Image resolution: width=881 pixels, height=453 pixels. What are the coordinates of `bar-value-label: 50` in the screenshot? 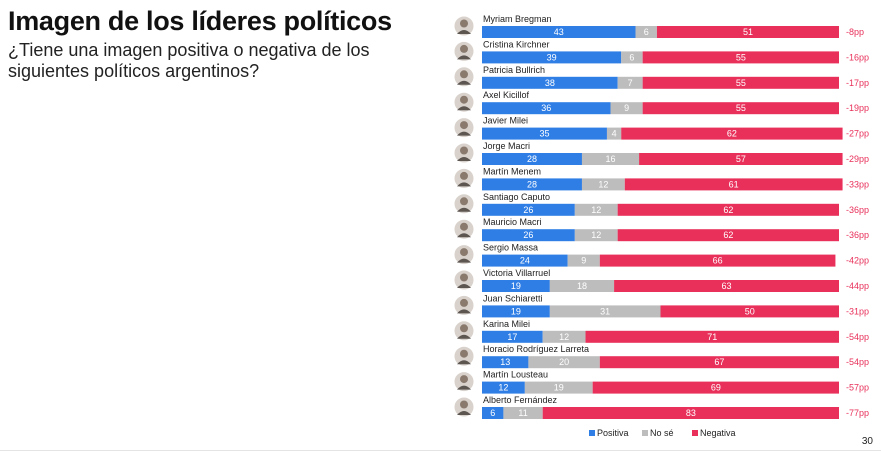 It's located at (750, 311).